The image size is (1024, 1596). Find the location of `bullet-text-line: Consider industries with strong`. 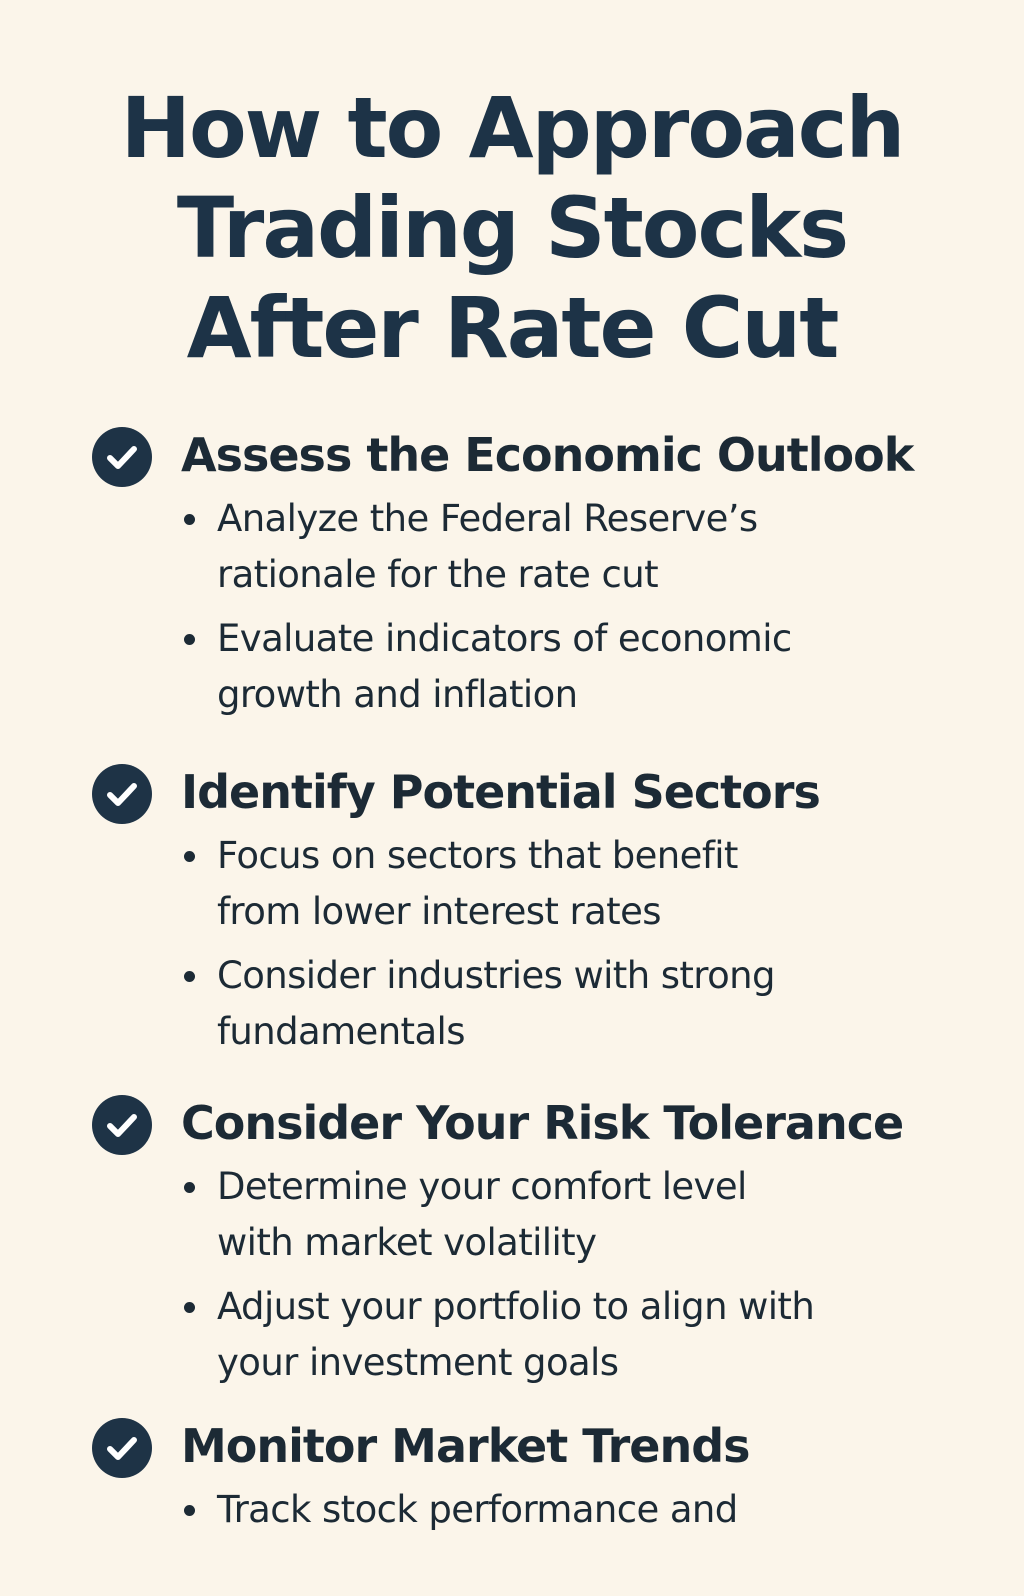

bullet-text-line: Consider industries with strong is located at coordinates (496, 975).